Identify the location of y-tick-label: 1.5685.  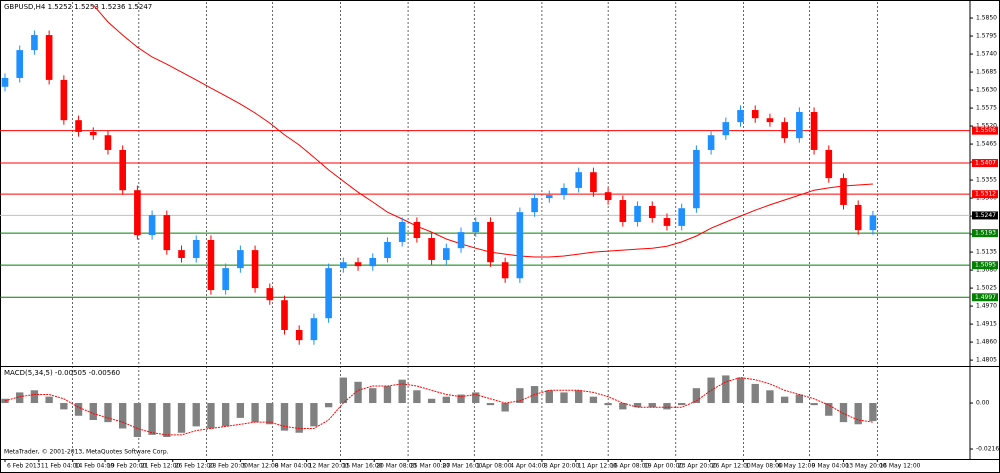
(986, 72).